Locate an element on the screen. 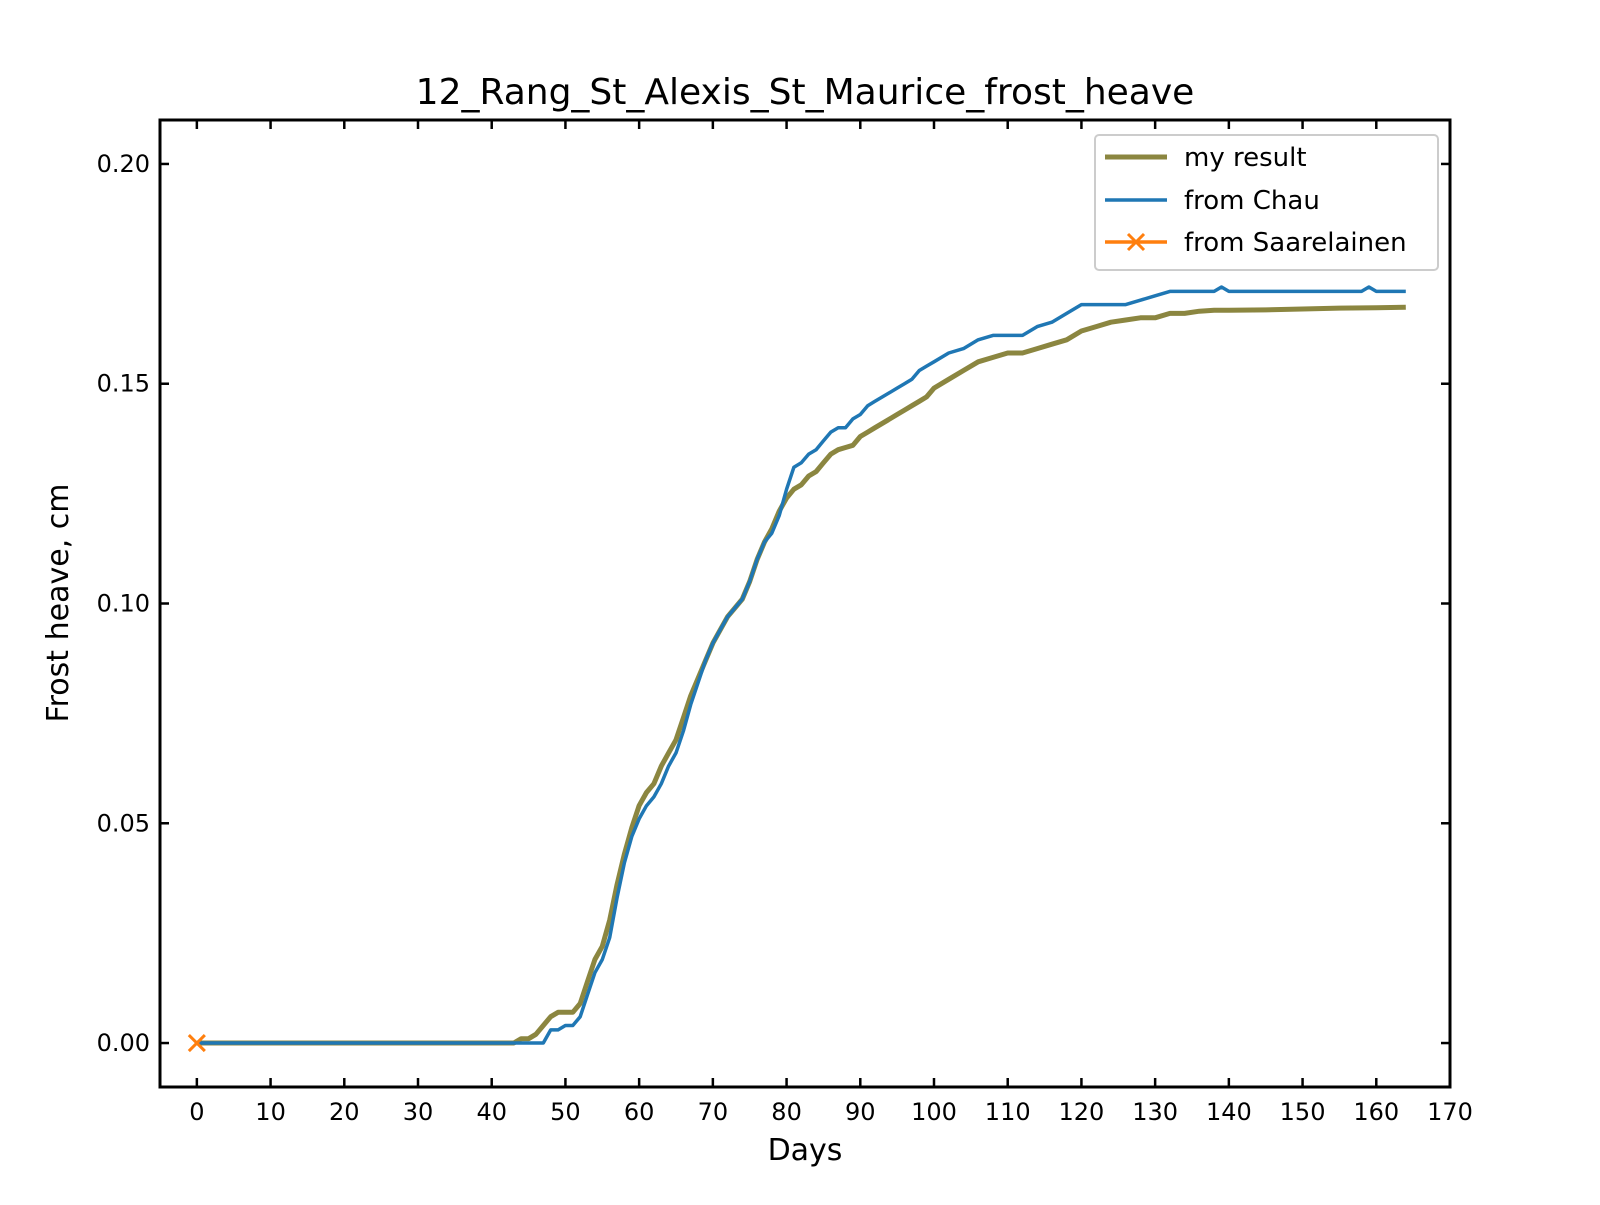 The height and width of the screenshot is (1205, 1600). legend-label-from-saarelainen: from Saarelainen is located at coordinates (1295, 243).